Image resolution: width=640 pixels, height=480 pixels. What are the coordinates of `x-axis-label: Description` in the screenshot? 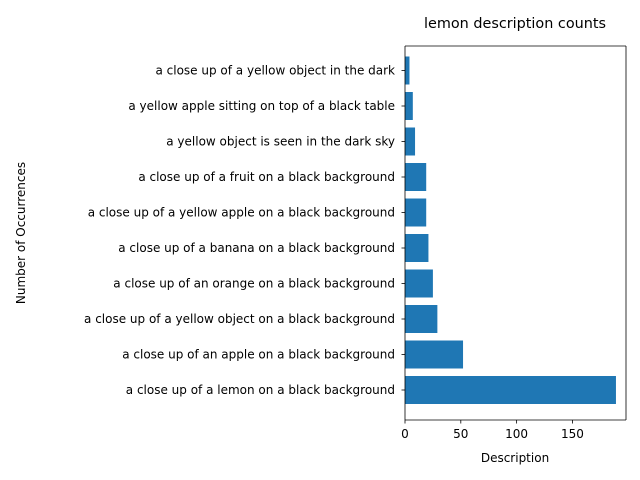 It's located at (515, 458).